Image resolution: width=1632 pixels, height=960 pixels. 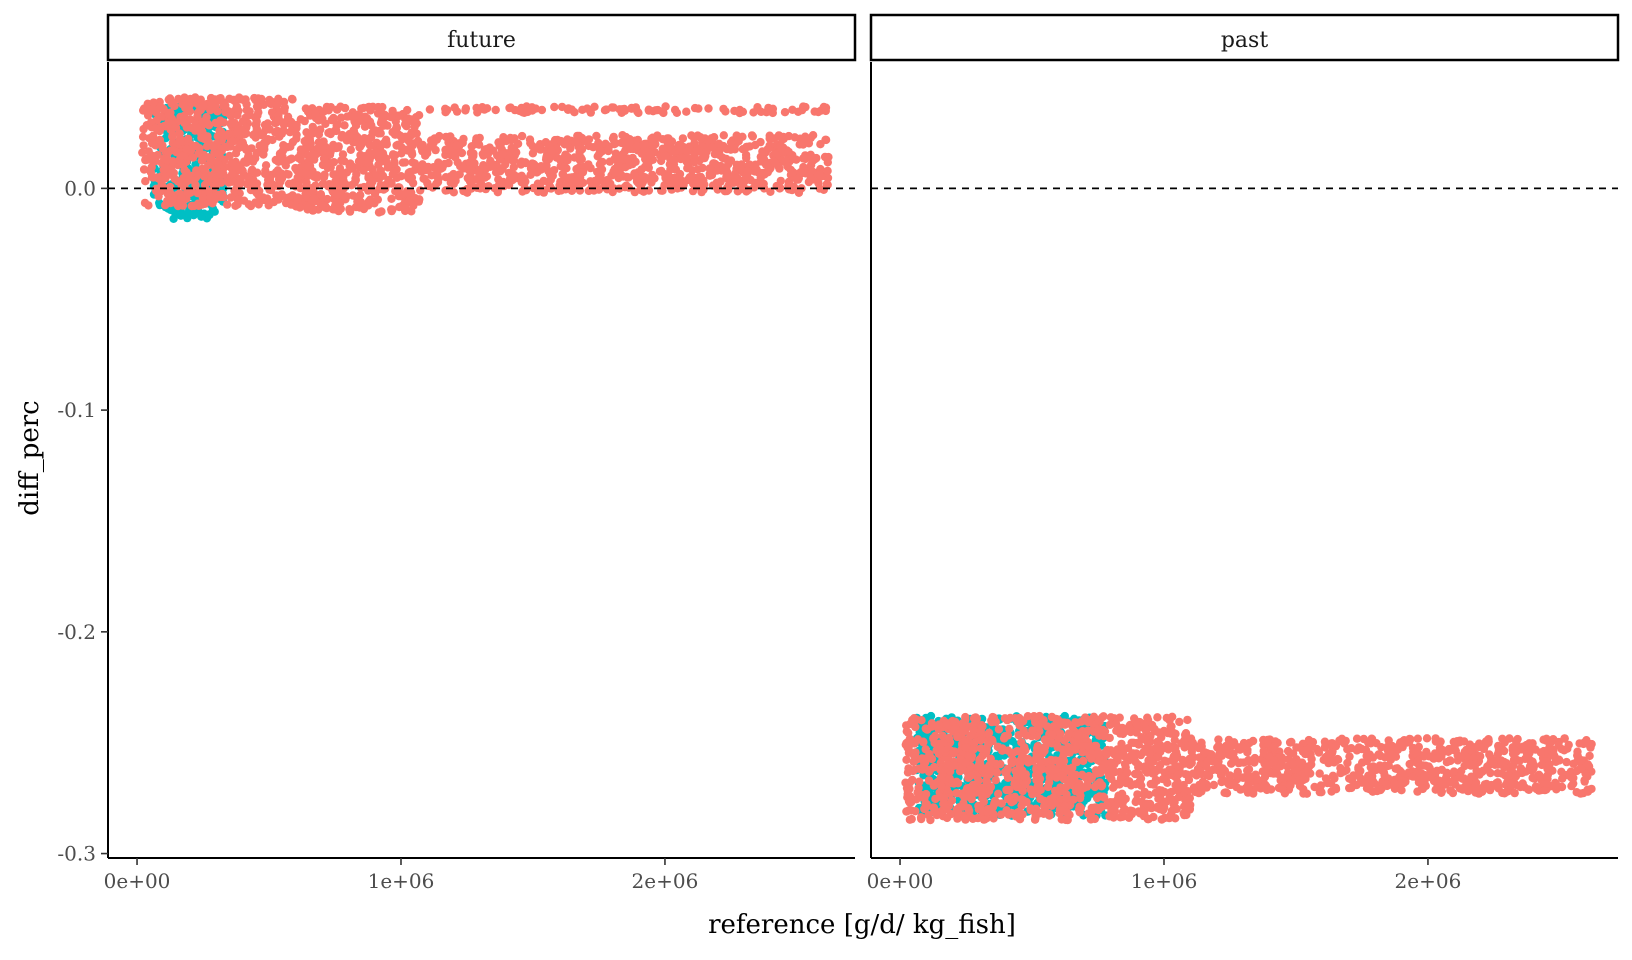 I want to click on y-tick-label: -0.1, so click(x=76, y=410).